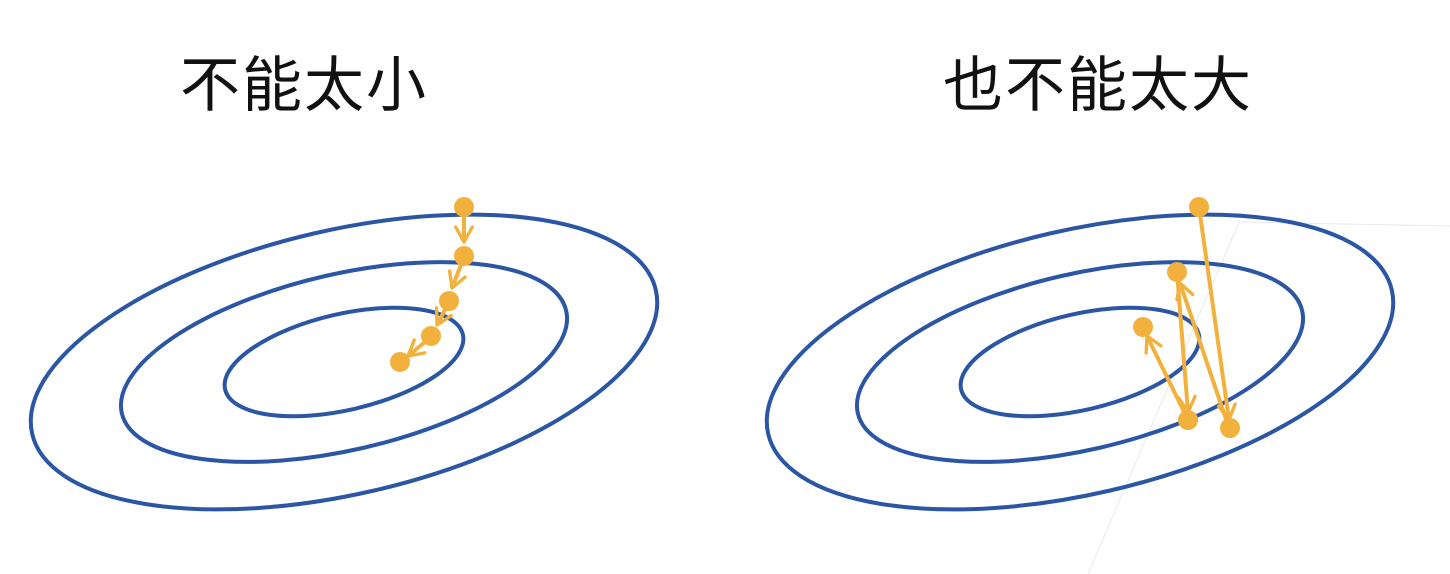 The width and height of the screenshot is (1450, 574). I want to click on right-path, so click(1190, 317).